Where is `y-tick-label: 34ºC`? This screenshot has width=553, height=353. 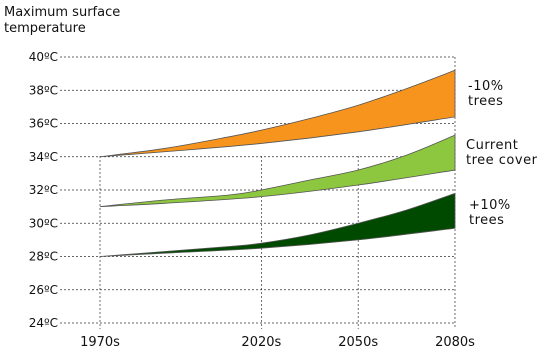
y-tick-label: 34ºC is located at coordinates (43, 157).